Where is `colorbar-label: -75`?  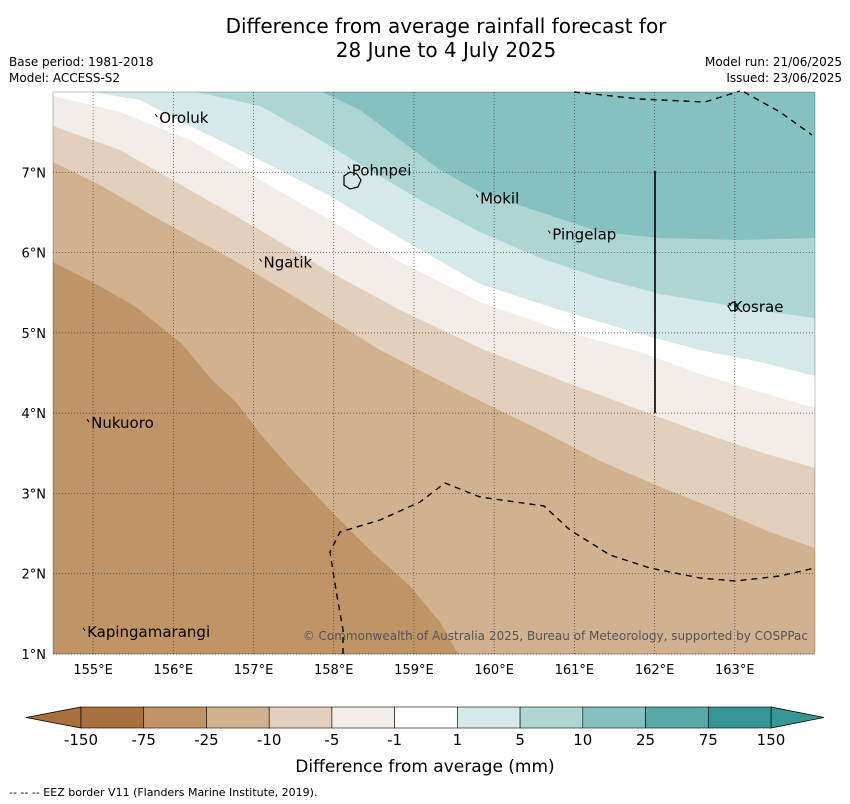 colorbar-label: -75 is located at coordinates (143, 740).